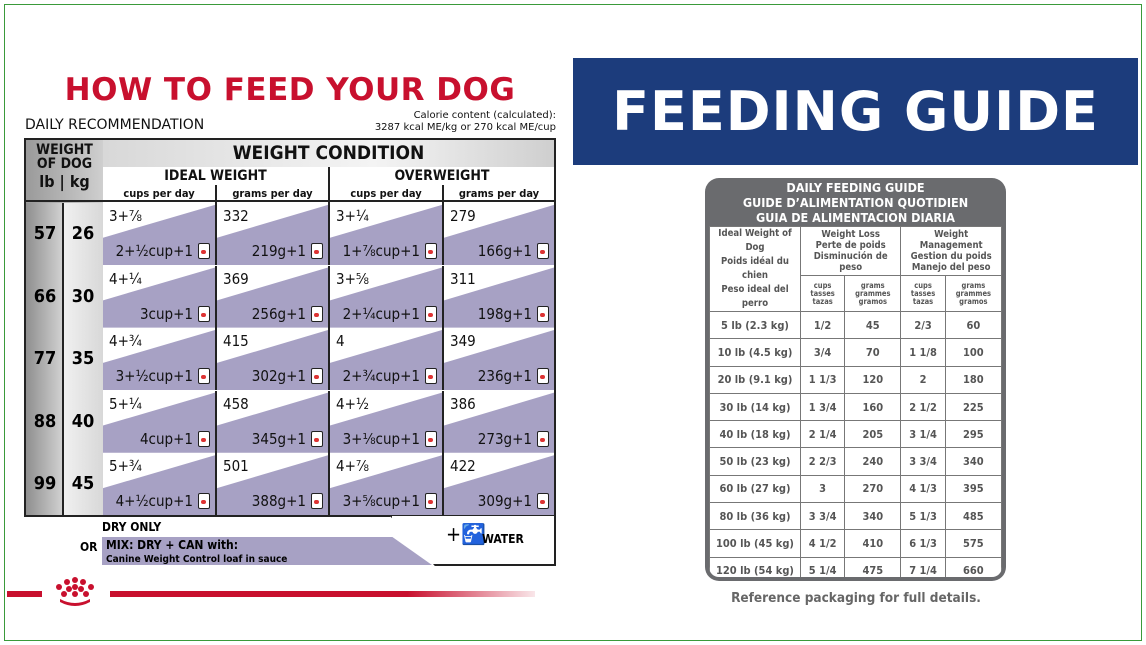 The width and height of the screenshot is (1146, 645). Describe the element at coordinates (273, 359) in the screenshot. I see `feeding-cell: 415 302g+1` at that location.